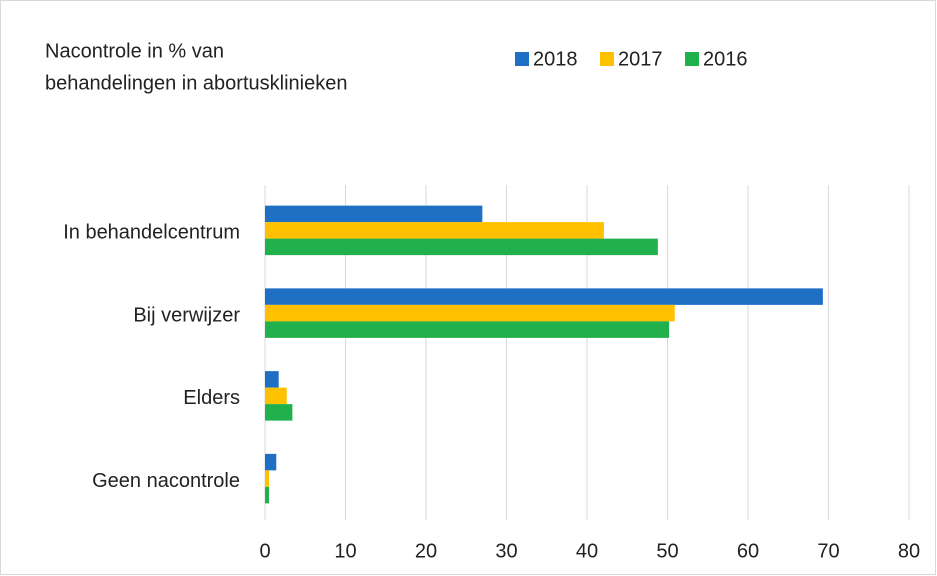 The width and height of the screenshot is (937, 576). What do you see at coordinates (345, 551) in the screenshot?
I see `x-tick-label: 10` at bounding box center [345, 551].